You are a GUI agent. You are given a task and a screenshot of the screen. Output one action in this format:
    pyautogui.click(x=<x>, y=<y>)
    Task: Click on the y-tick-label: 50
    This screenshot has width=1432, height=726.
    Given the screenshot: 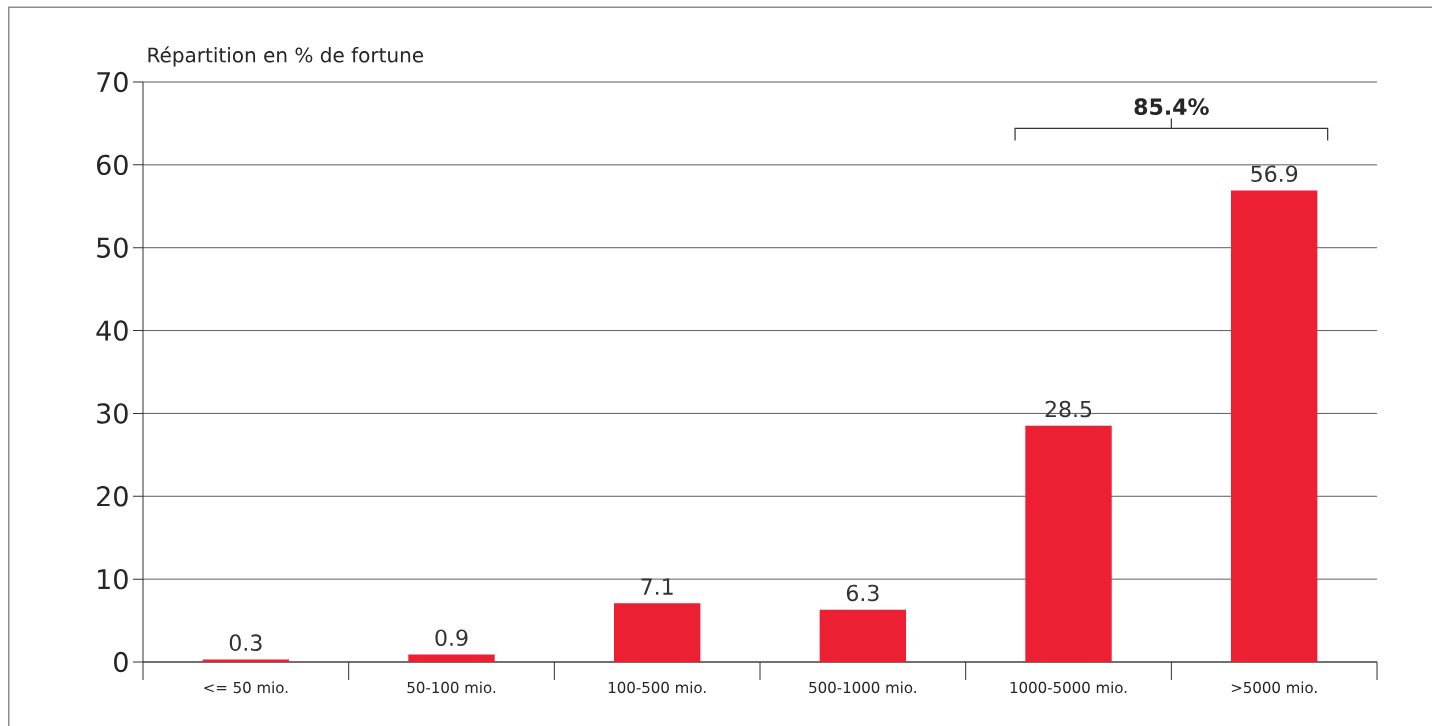 What is the action you would take?
    pyautogui.click(x=112, y=247)
    